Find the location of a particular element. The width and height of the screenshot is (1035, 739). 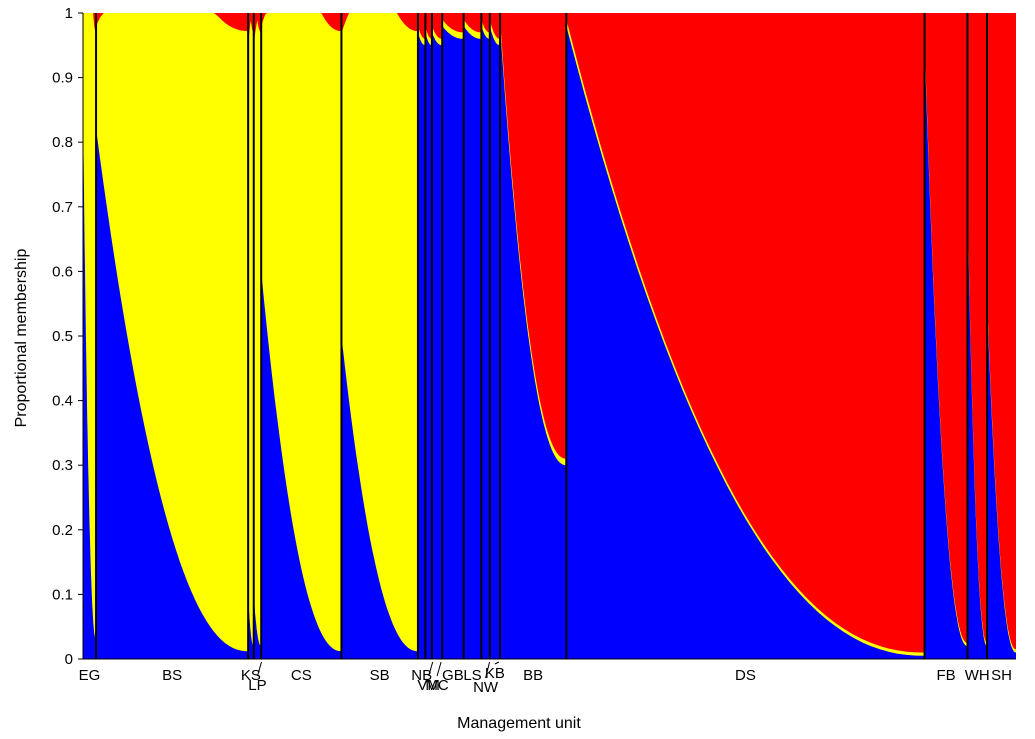

series-blue-area-nw is located at coordinates (485, 342).